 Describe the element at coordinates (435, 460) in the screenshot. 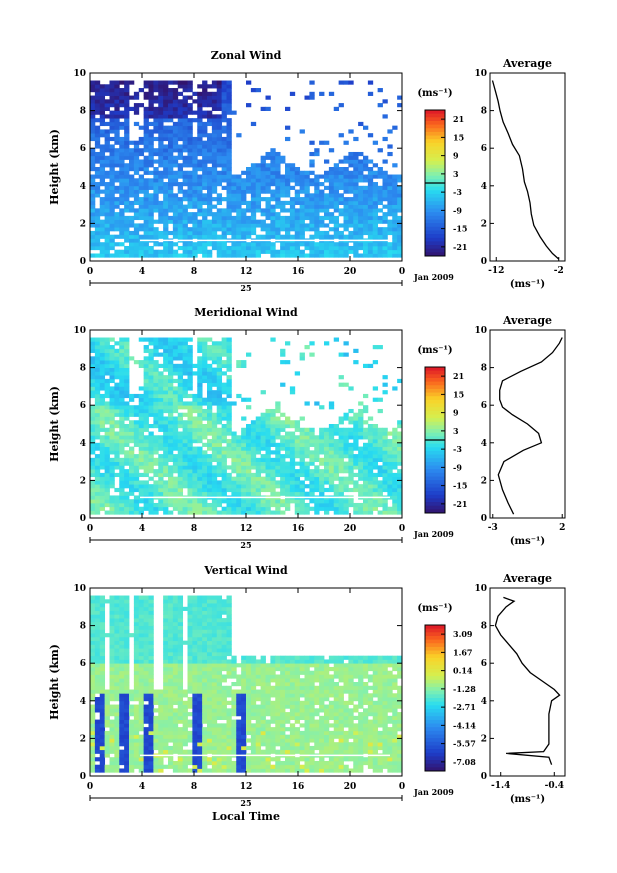

I see `colorbar-swatch` at that location.